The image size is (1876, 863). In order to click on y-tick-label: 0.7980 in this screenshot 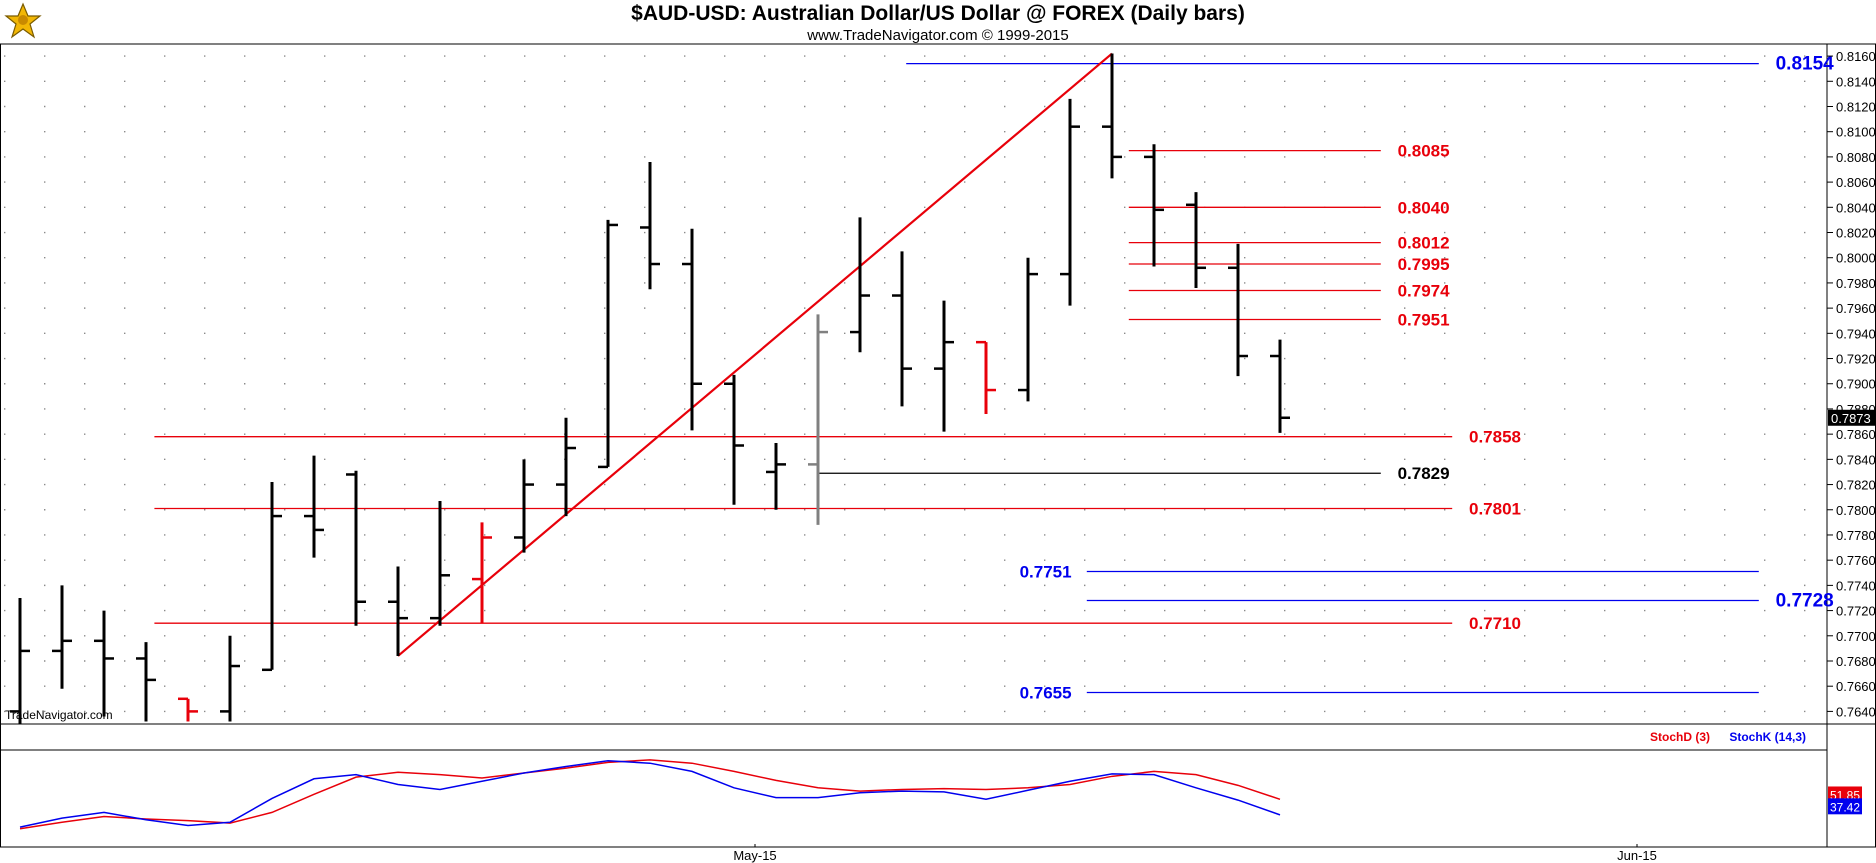, I will do `click(1856, 283)`.